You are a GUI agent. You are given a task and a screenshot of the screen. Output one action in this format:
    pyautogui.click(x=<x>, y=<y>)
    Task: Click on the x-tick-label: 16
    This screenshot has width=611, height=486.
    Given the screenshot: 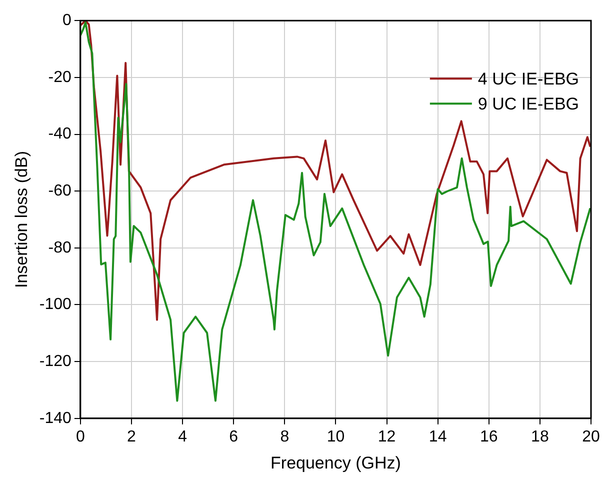 What is the action you would take?
    pyautogui.click(x=489, y=437)
    